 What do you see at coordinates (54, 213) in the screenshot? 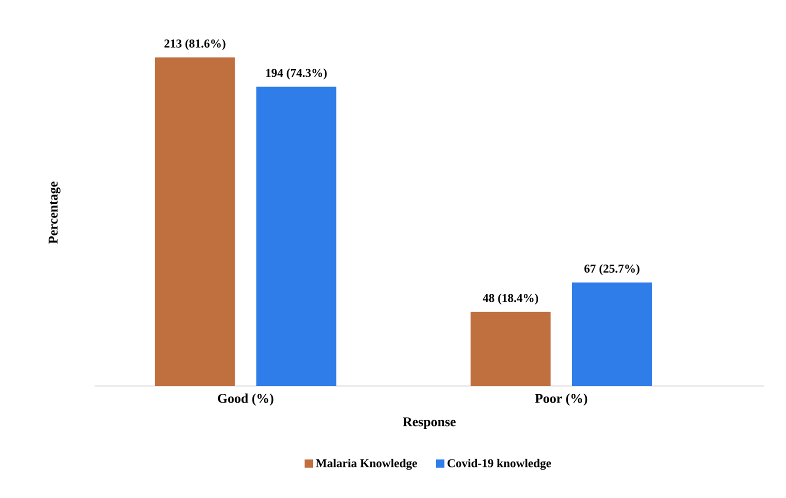
I see `y-axis-title: Percentage` at bounding box center [54, 213].